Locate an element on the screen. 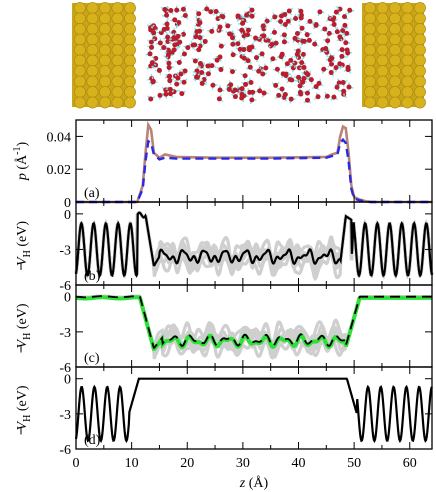 Image resolution: width=436 pixels, height=492 pixels. y-tick-label: 0 is located at coordinates (67, 203).